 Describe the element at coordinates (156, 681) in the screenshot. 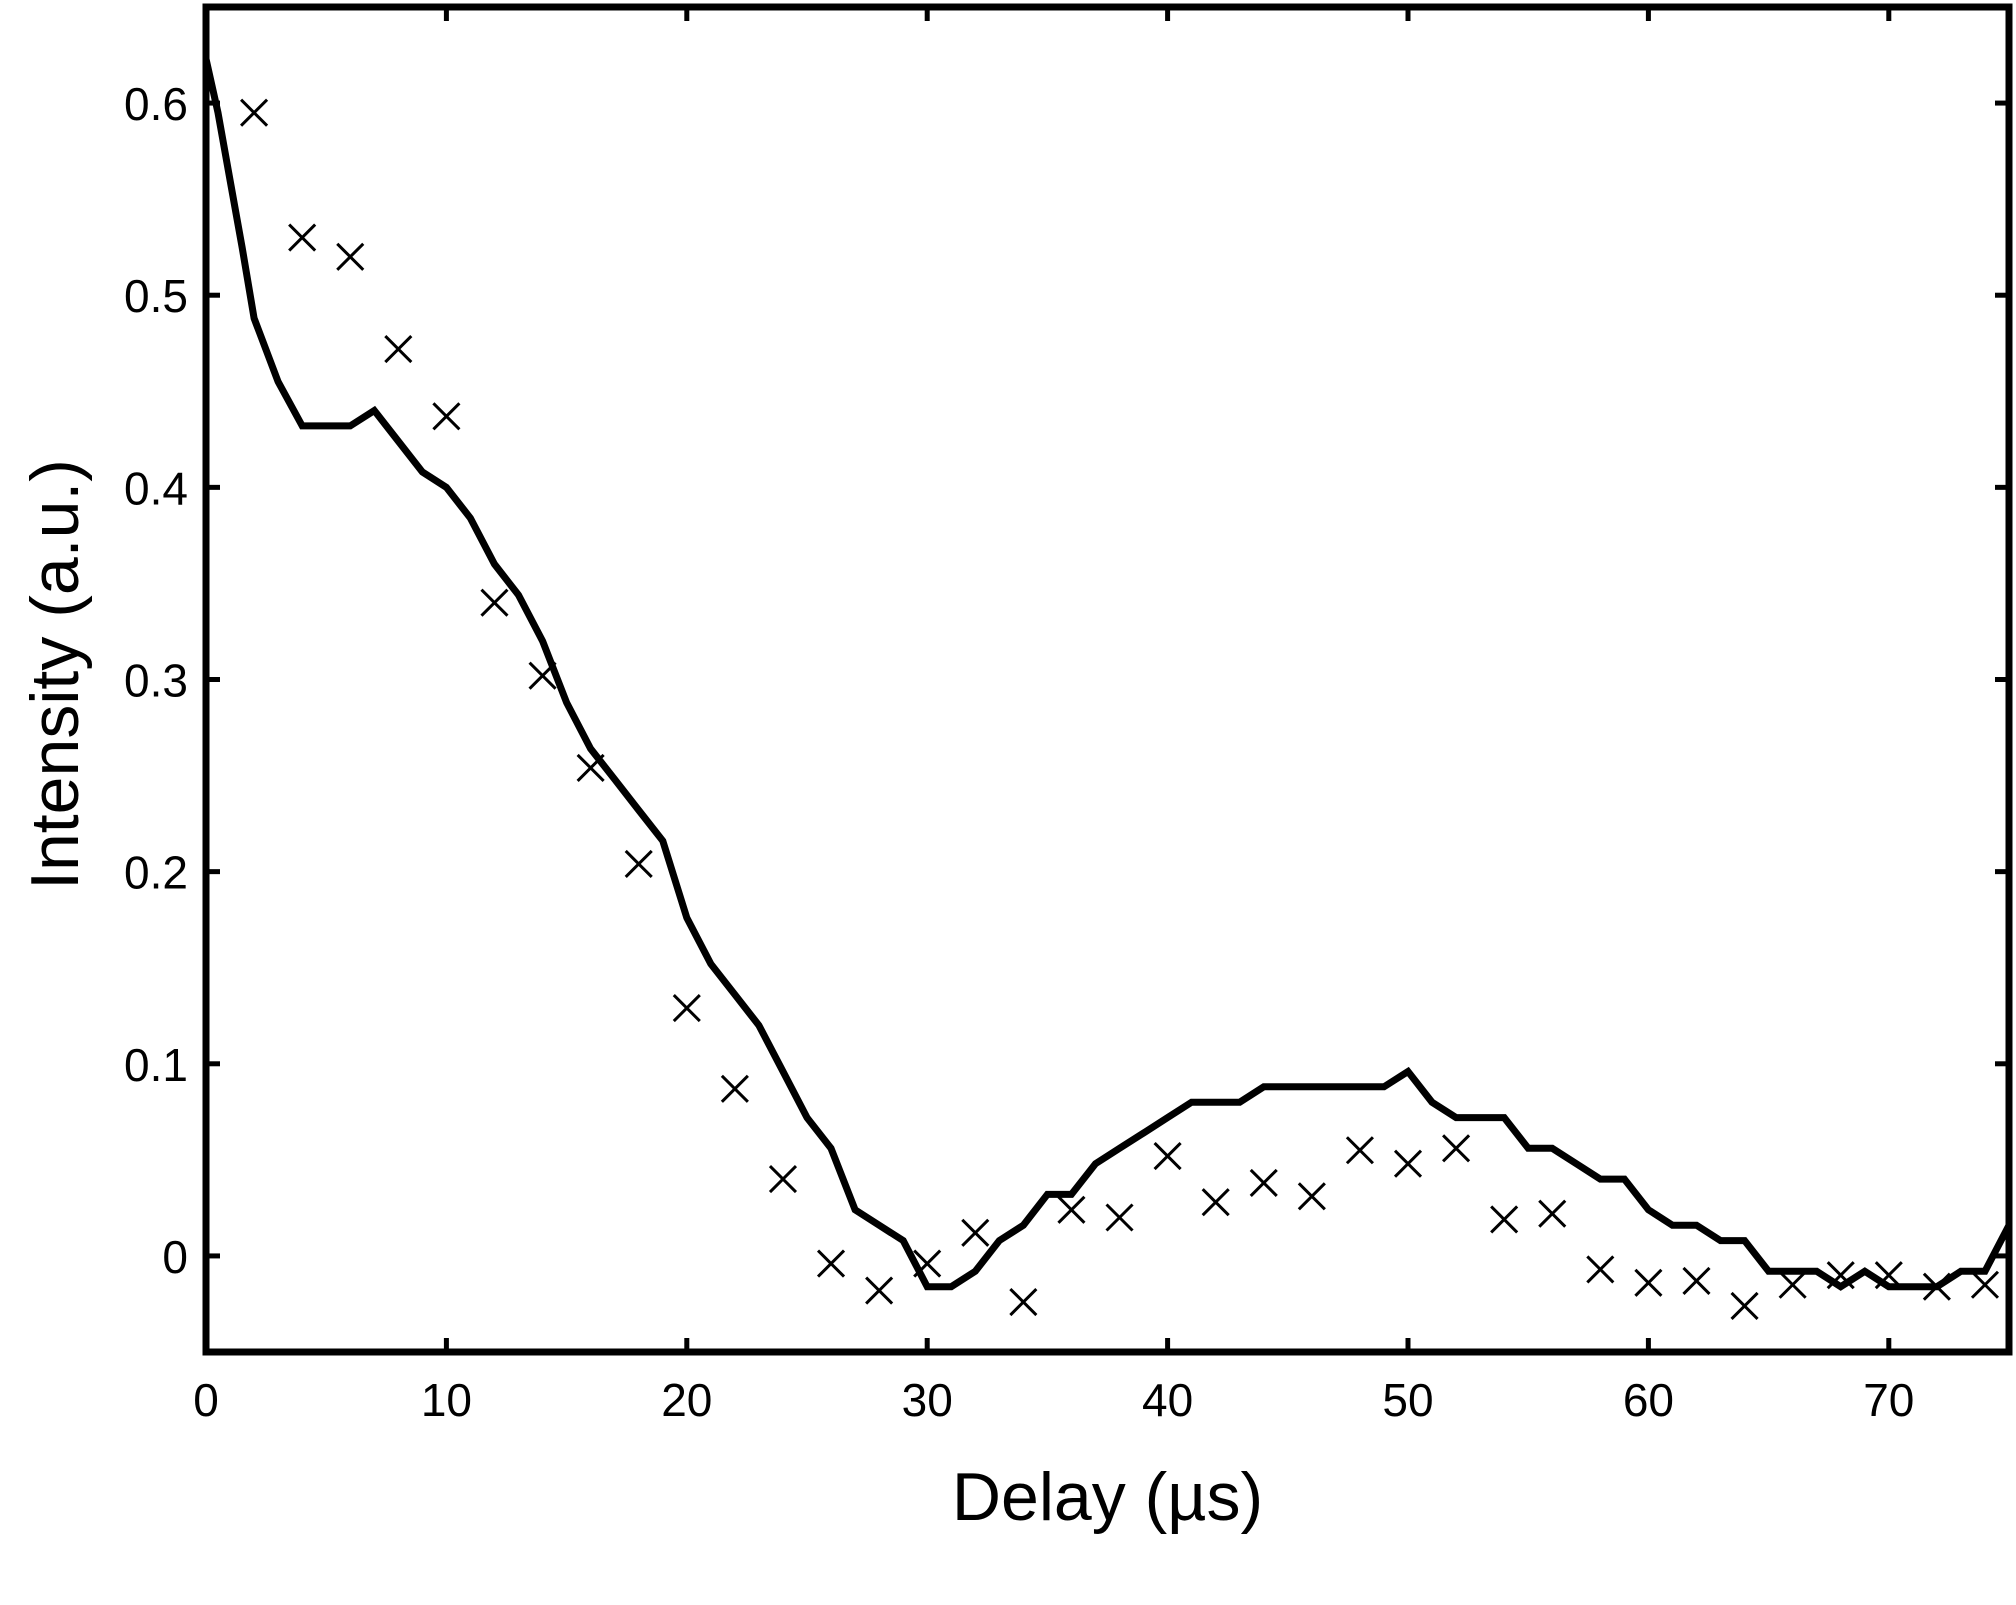

I see `y-tick-label: 0.3` at that location.